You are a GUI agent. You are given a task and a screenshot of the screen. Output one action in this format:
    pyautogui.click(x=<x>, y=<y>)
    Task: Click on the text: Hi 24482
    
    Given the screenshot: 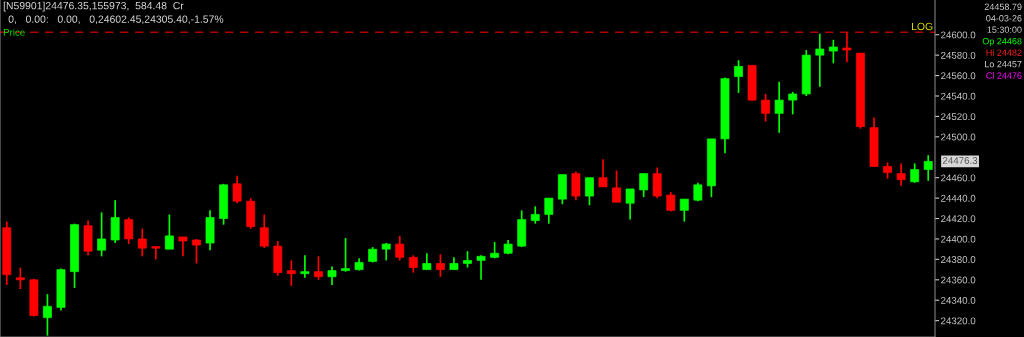 What is the action you would take?
    pyautogui.click(x=1004, y=52)
    